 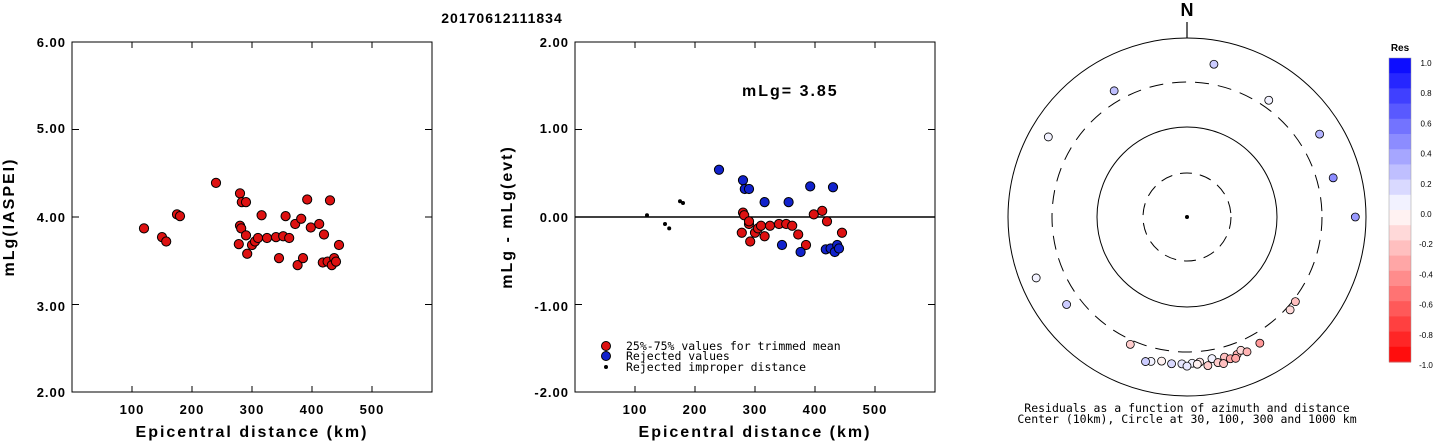 What do you see at coordinates (252, 432) in the screenshot?
I see `x-axis-label: Epicentral distance (km)` at bounding box center [252, 432].